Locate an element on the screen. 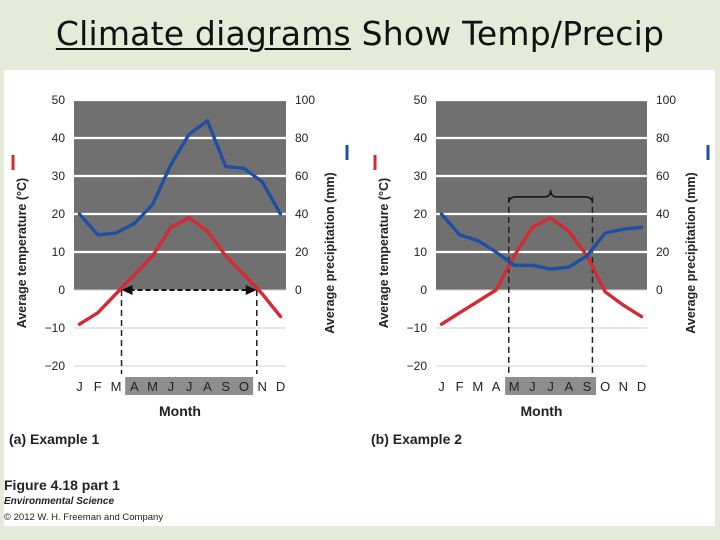  p2-precip-axis-label: Average precipitation (mm) is located at coordinates (691, 252).